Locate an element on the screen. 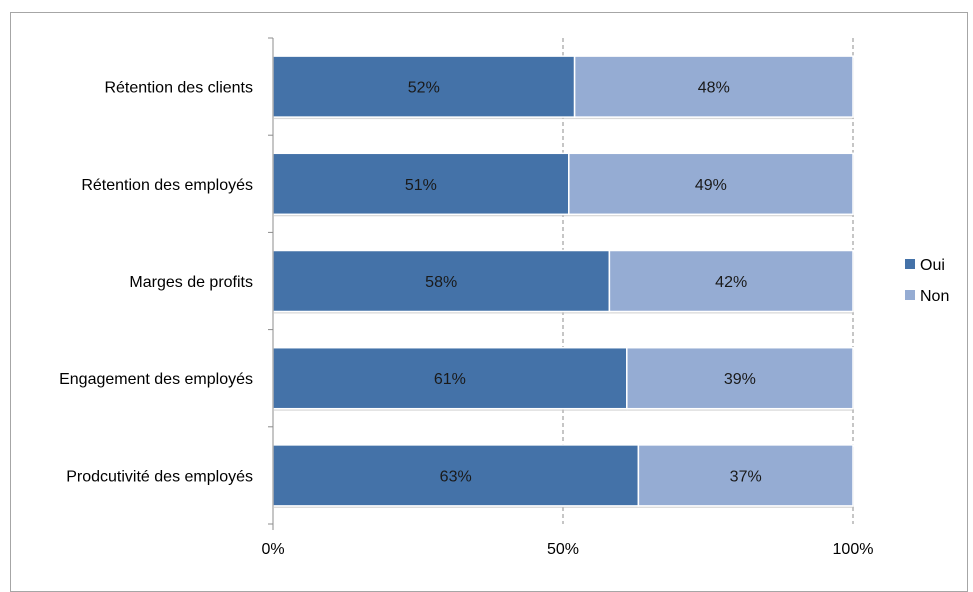 The height and width of the screenshot is (592, 973). data-label-non-1: 49% is located at coordinates (711, 185).